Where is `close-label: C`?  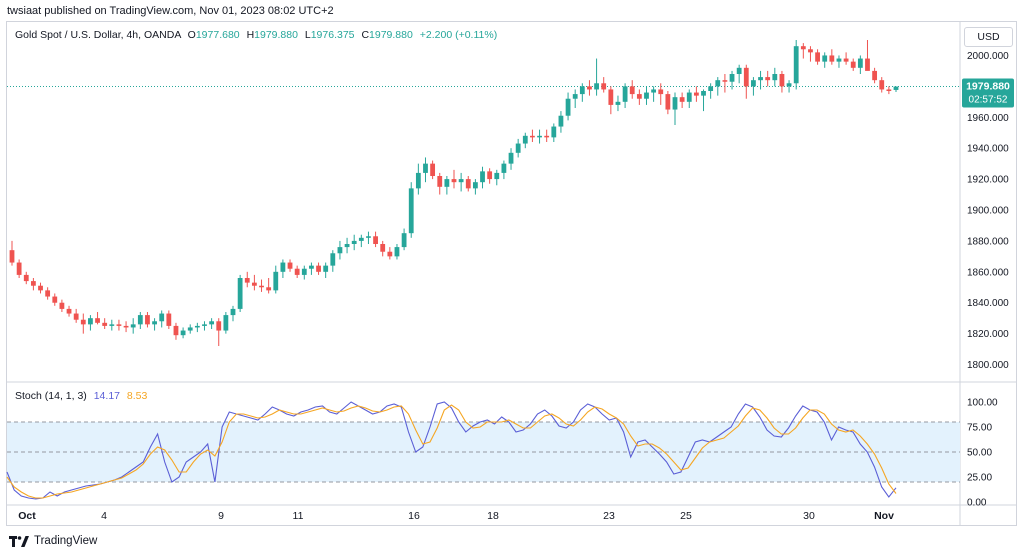 close-label: C is located at coordinates (365, 35).